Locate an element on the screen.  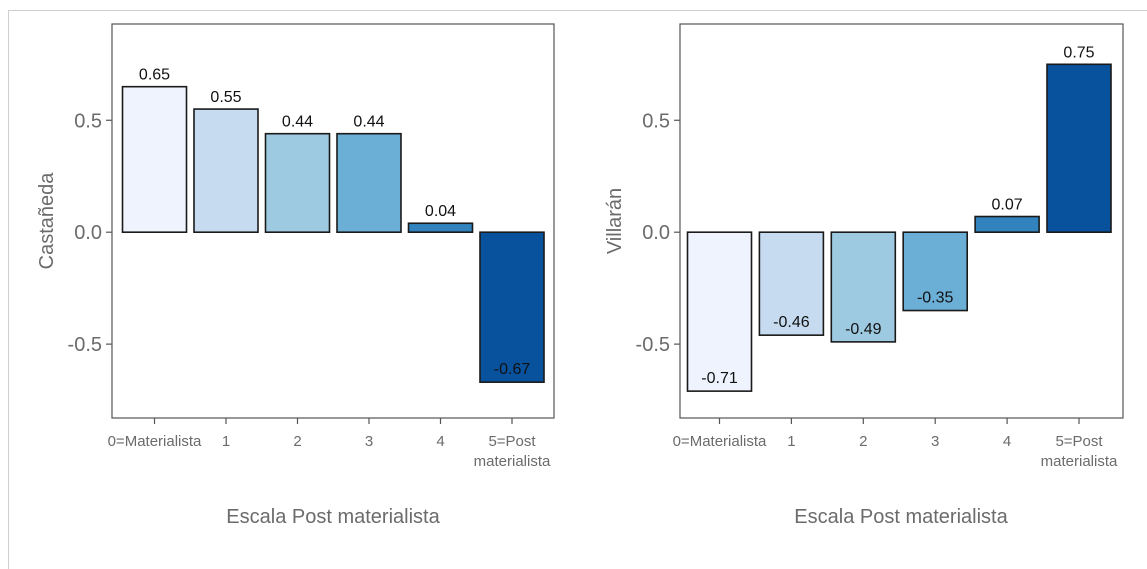
y-ticks-1: -0.5 0.0 0.5 is located at coordinates (90, 233).